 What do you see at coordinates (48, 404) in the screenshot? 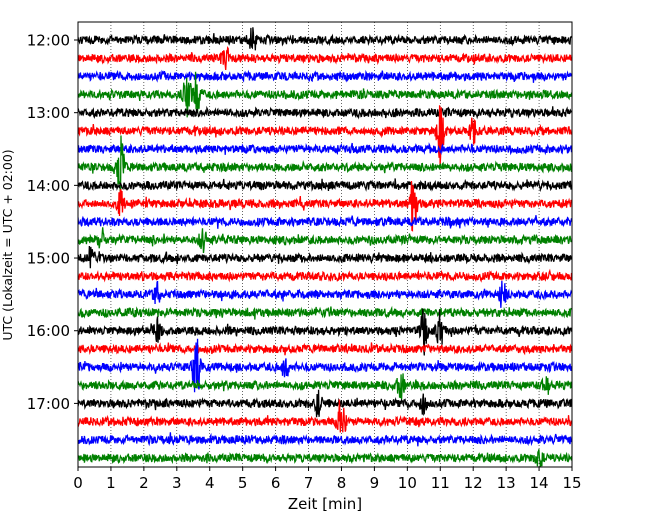
I see `y-tick-label: 17:00` at bounding box center [48, 404].